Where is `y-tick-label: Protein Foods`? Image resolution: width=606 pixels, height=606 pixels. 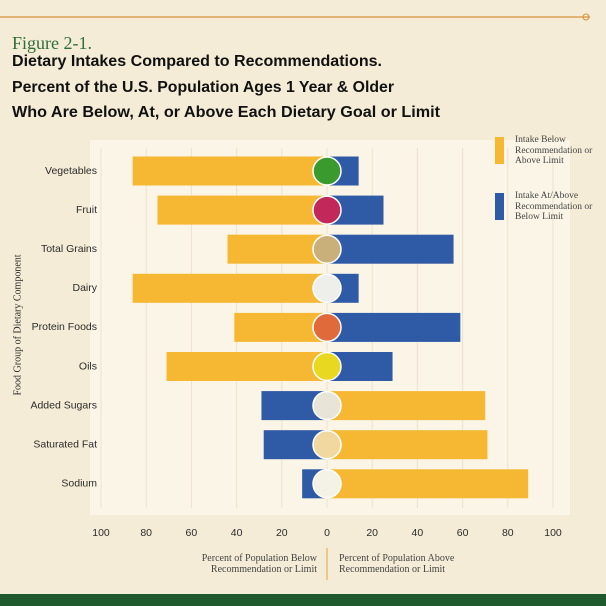
y-tick-label: Protein Foods is located at coordinates (64, 327).